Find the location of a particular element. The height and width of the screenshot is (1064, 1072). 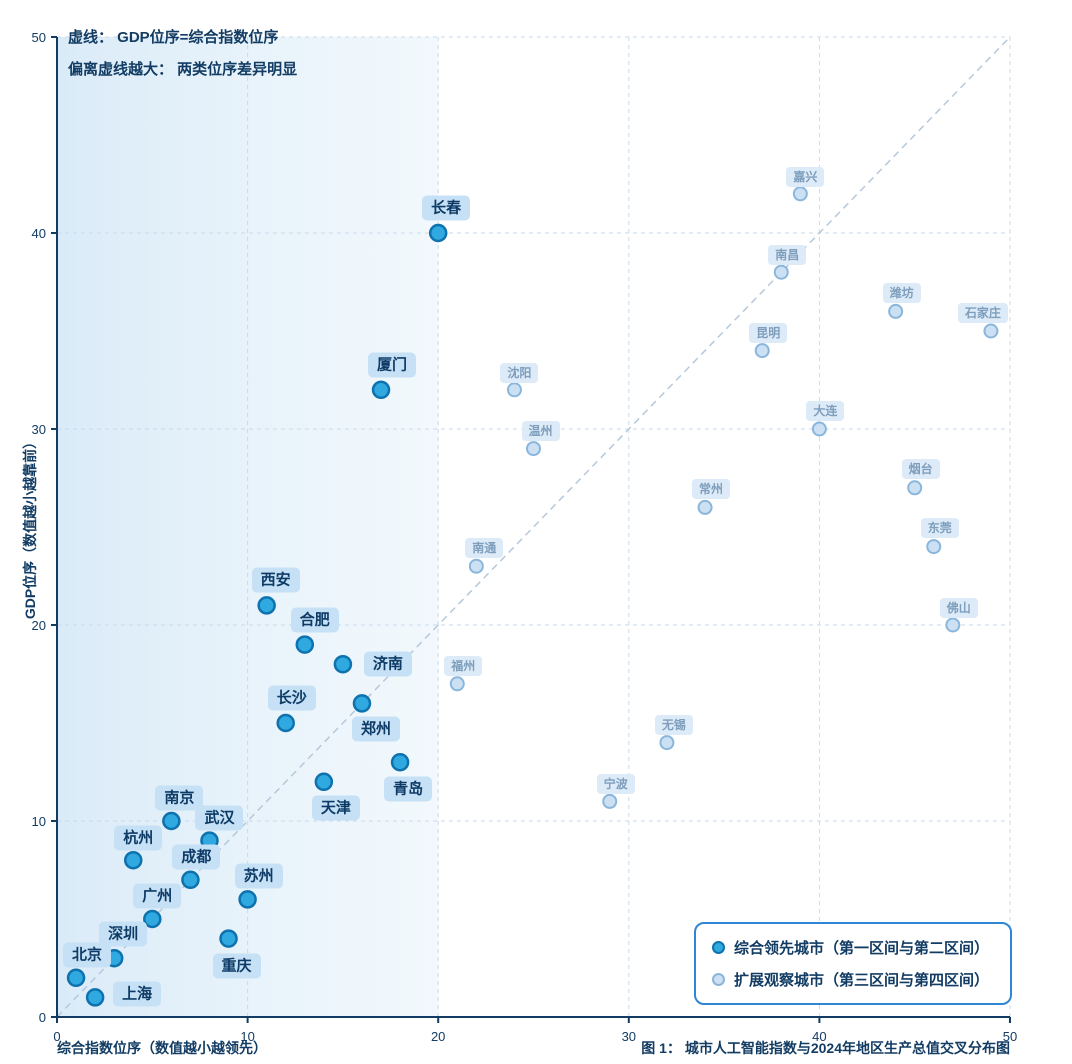

legend-item-leading: 综合领先城市（第一区间与第二区间） is located at coordinates (853, 947).